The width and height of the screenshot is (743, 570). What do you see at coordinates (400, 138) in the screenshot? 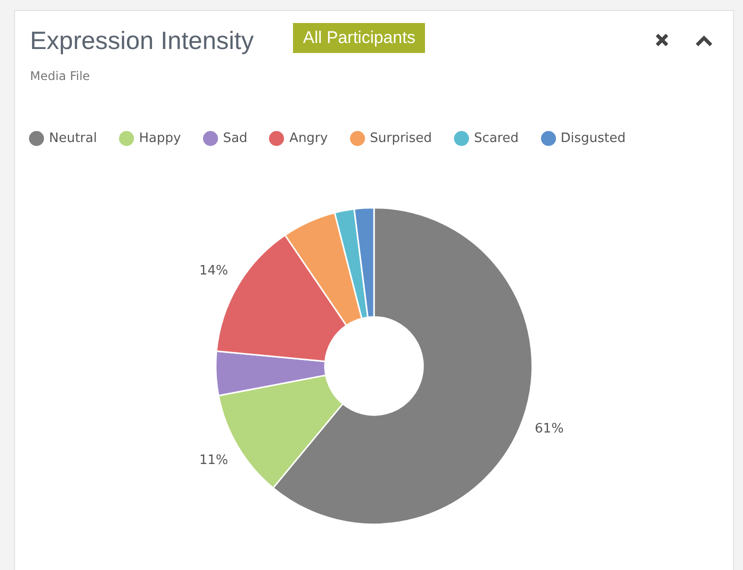
I see `legend-label: Surprised` at bounding box center [400, 138].